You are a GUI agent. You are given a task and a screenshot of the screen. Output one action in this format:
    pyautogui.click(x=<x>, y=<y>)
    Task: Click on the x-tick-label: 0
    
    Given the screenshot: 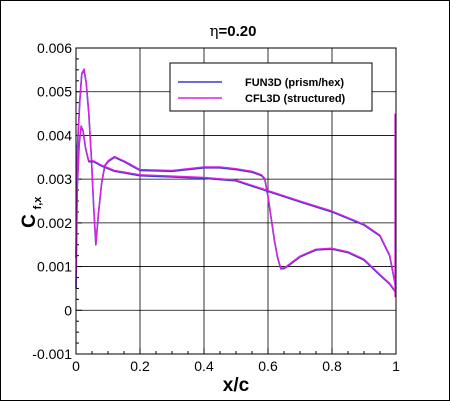 What is the action you would take?
    pyautogui.click(x=76, y=366)
    